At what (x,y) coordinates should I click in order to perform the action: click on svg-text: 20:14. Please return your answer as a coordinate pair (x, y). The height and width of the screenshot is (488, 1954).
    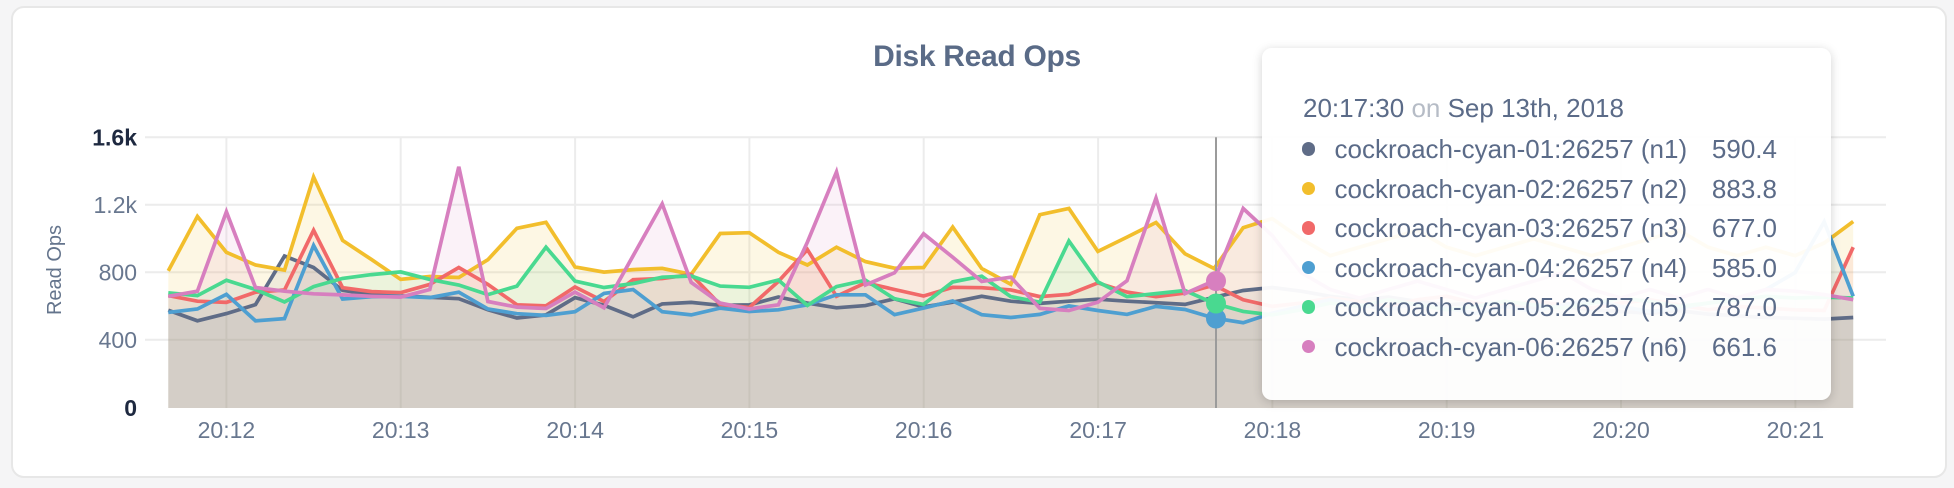
    Looking at the image, I should click on (575, 430).